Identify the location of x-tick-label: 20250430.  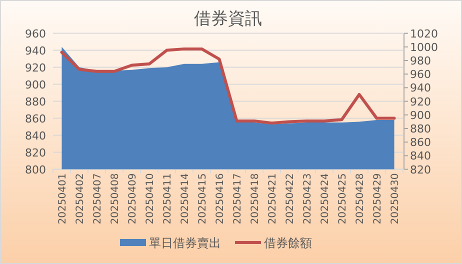
(396, 198).